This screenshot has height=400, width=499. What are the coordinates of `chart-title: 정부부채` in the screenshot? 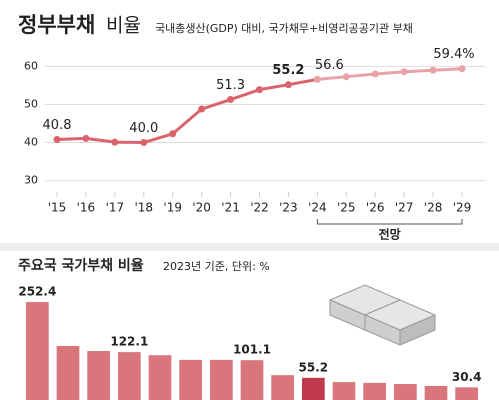 It's located at (56, 25).